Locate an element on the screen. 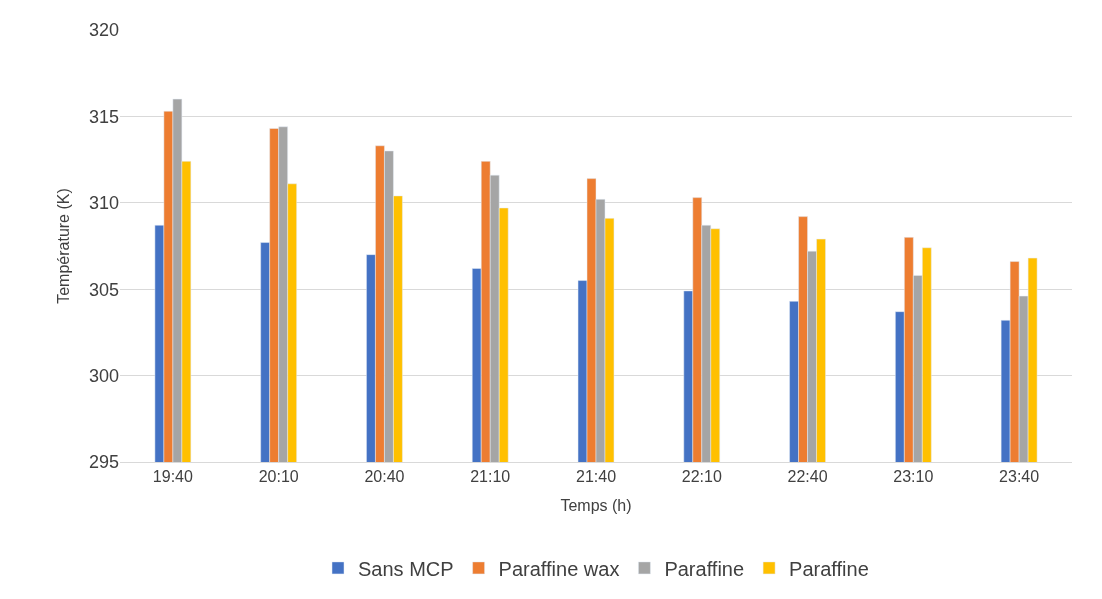 The image size is (1102, 599). y-tick-label: 310 is located at coordinates (103, 203).